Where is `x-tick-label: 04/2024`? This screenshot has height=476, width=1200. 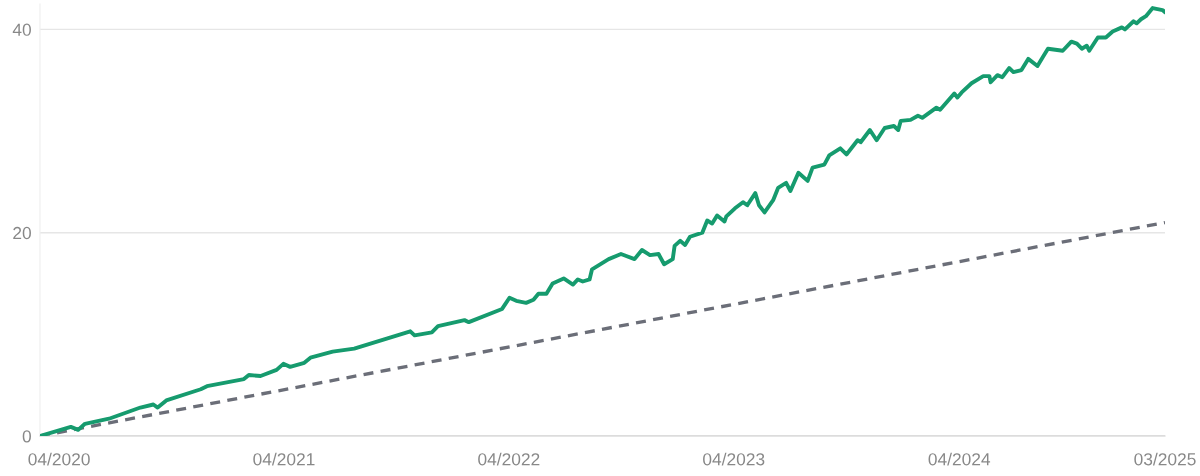 x-tick-label: 04/2024 is located at coordinates (959, 459).